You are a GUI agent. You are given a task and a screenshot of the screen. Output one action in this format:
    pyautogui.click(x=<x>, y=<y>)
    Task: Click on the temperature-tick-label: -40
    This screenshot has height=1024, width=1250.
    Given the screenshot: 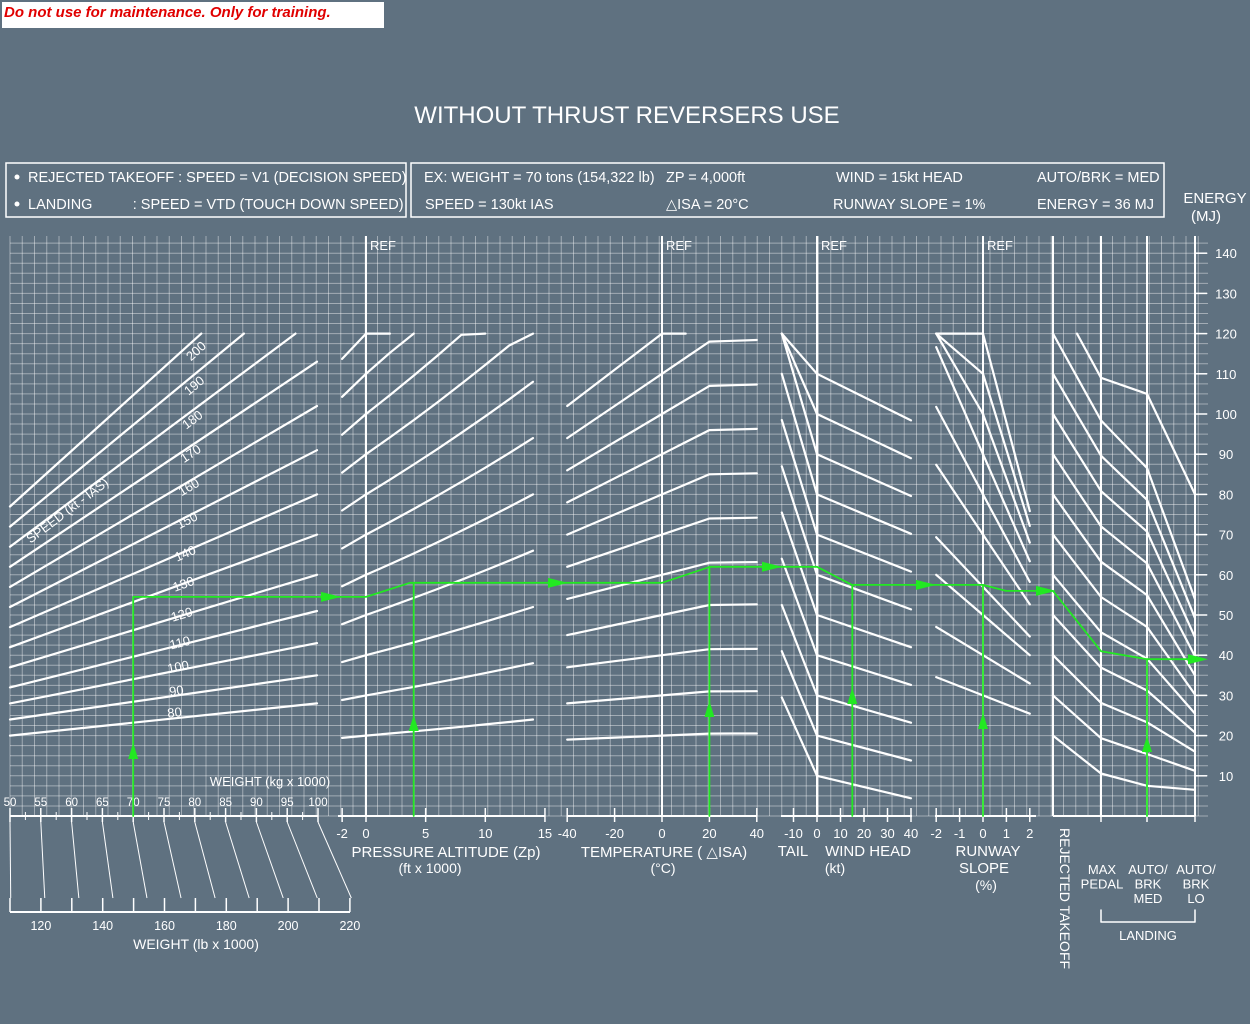 What is the action you would take?
    pyautogui.click(x=567, y=833)
    